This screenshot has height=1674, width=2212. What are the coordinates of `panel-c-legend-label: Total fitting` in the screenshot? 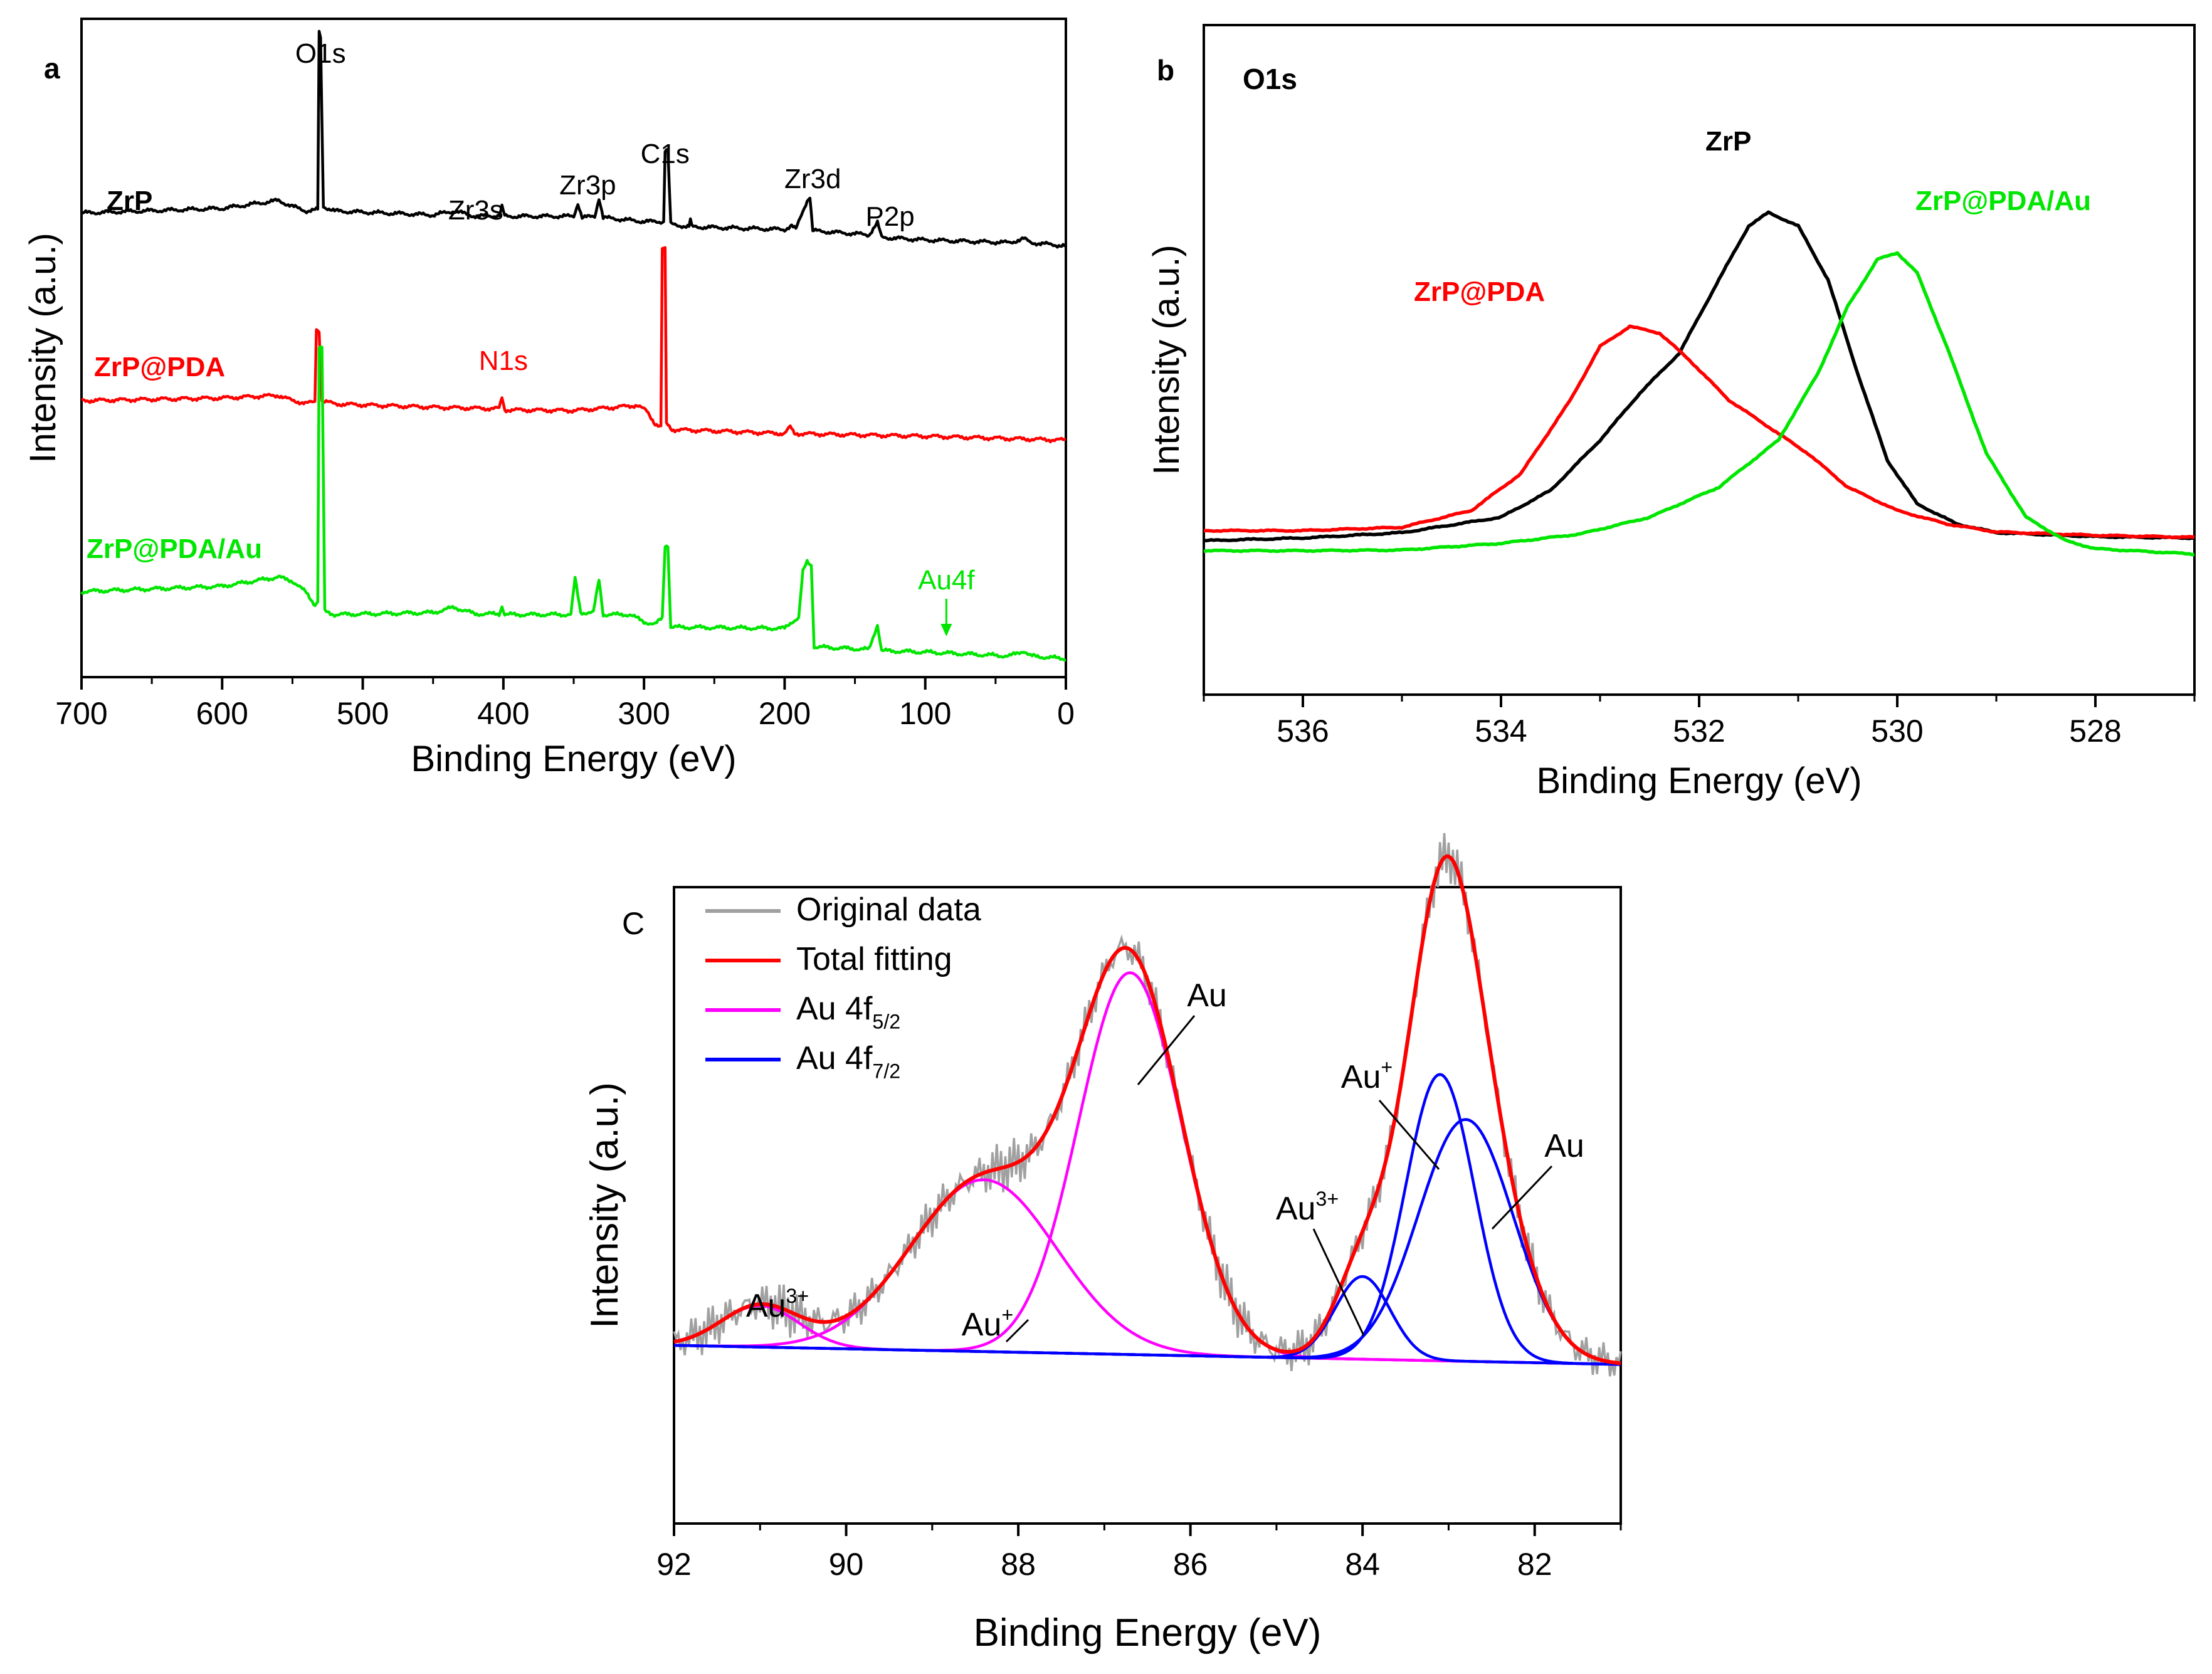 It's located at (874, 959).